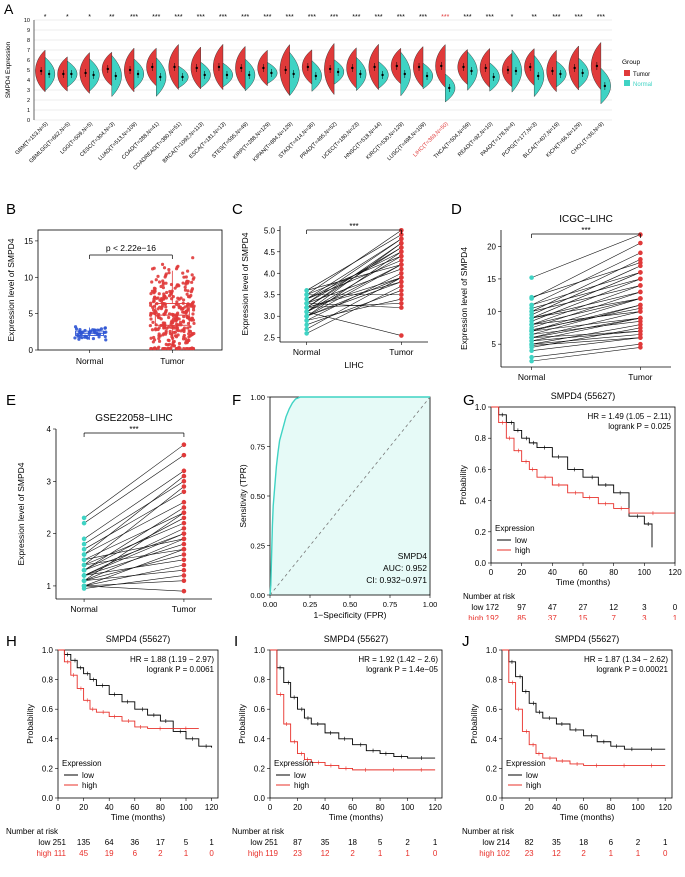 The image size is (685, 877). What do you see at coordinates (613, 607) in the screenshot?
I see `risk-low-count: 12` at bounding box center [613, 607].